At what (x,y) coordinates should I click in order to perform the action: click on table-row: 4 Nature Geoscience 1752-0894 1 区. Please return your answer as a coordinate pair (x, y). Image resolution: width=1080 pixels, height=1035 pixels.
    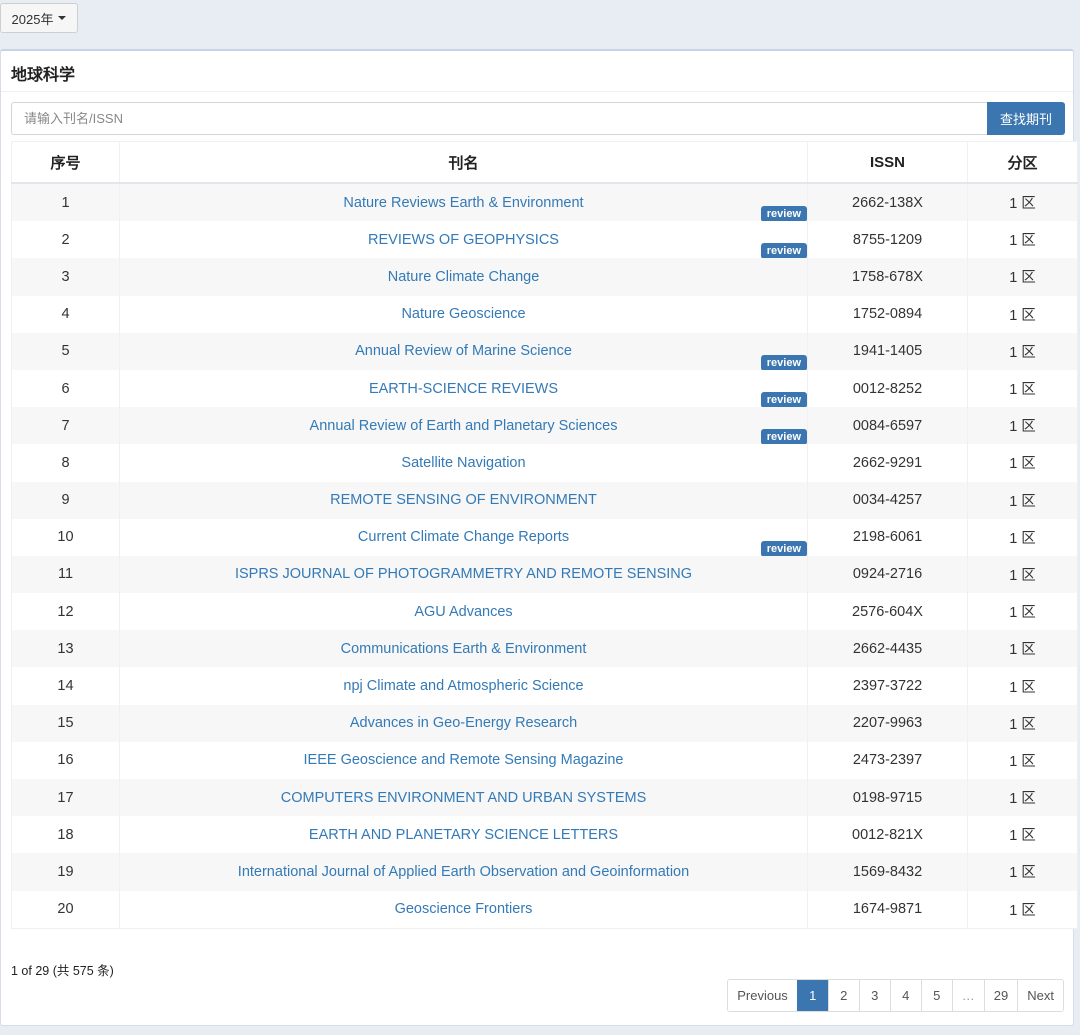
    Looking at the image, I should click on (544, 314).